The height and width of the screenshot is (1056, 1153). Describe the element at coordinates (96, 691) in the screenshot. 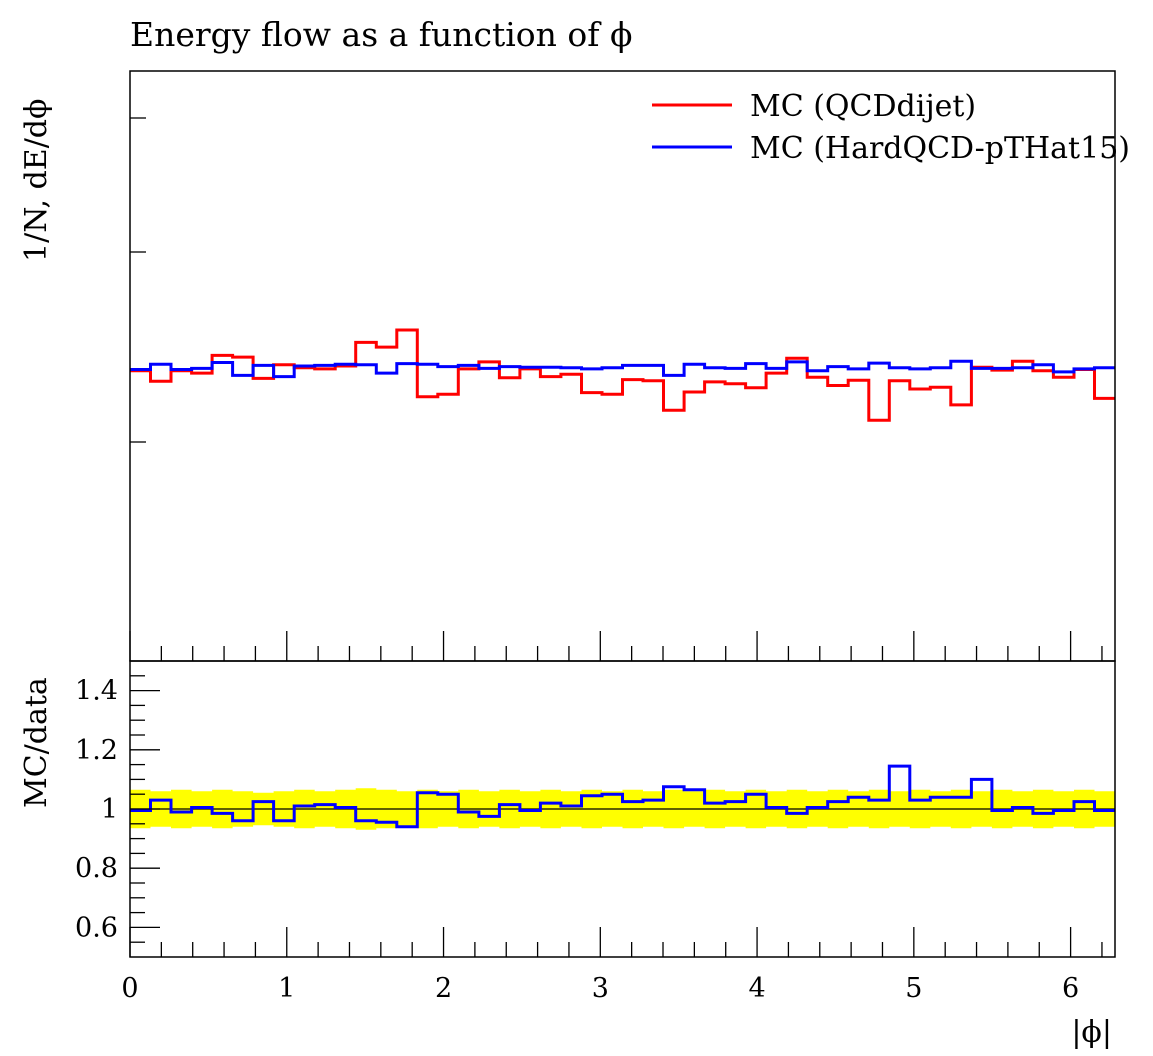

I see `ratio-y-tick-label: 1.4` at that location.